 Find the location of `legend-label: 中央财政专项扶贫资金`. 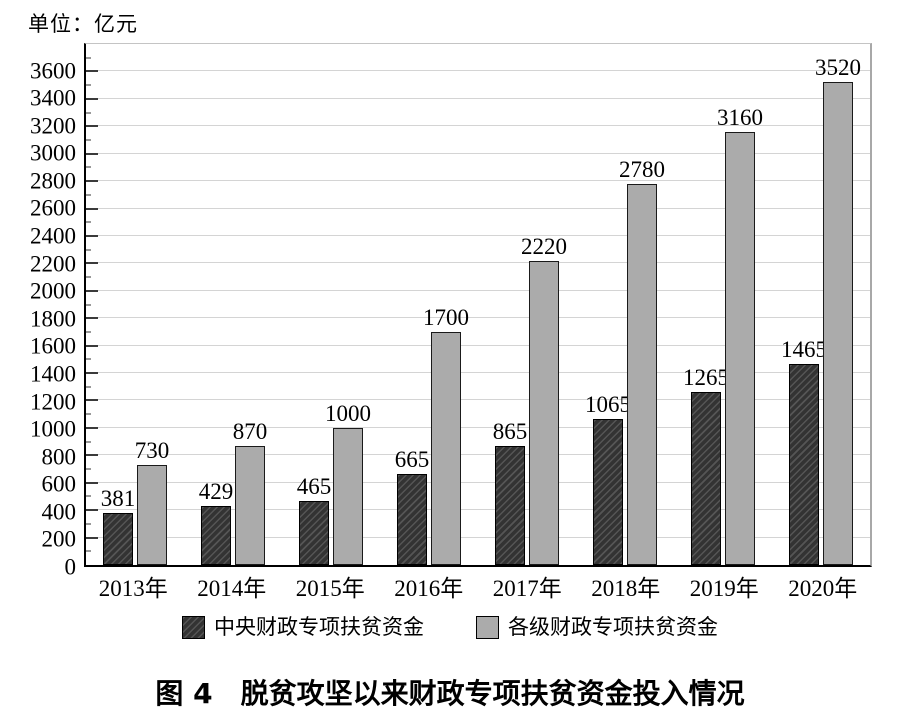

legend-label: 中央财政专项扶贫资金 is located at coordinates (319, 627).